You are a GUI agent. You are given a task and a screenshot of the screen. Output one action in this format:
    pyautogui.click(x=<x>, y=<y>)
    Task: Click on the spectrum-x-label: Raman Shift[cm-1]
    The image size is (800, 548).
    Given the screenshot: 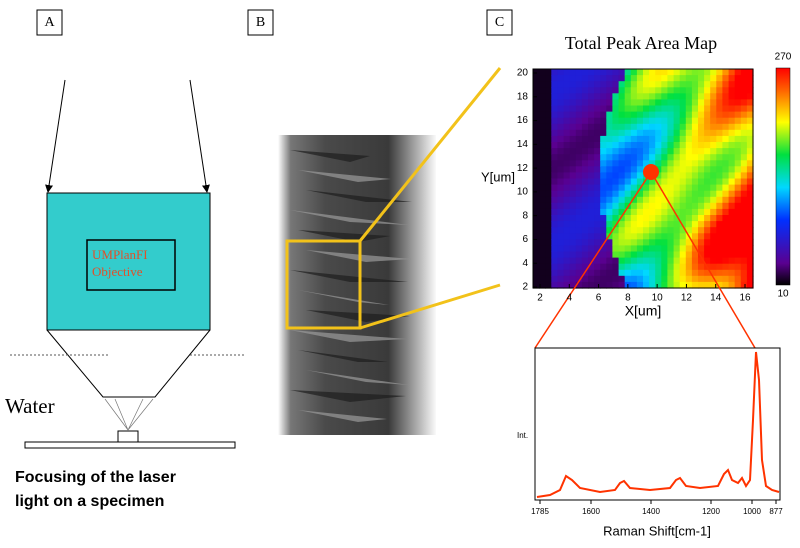 What is the action you would take?
    pyautogui.click(x=657, y=530)
    